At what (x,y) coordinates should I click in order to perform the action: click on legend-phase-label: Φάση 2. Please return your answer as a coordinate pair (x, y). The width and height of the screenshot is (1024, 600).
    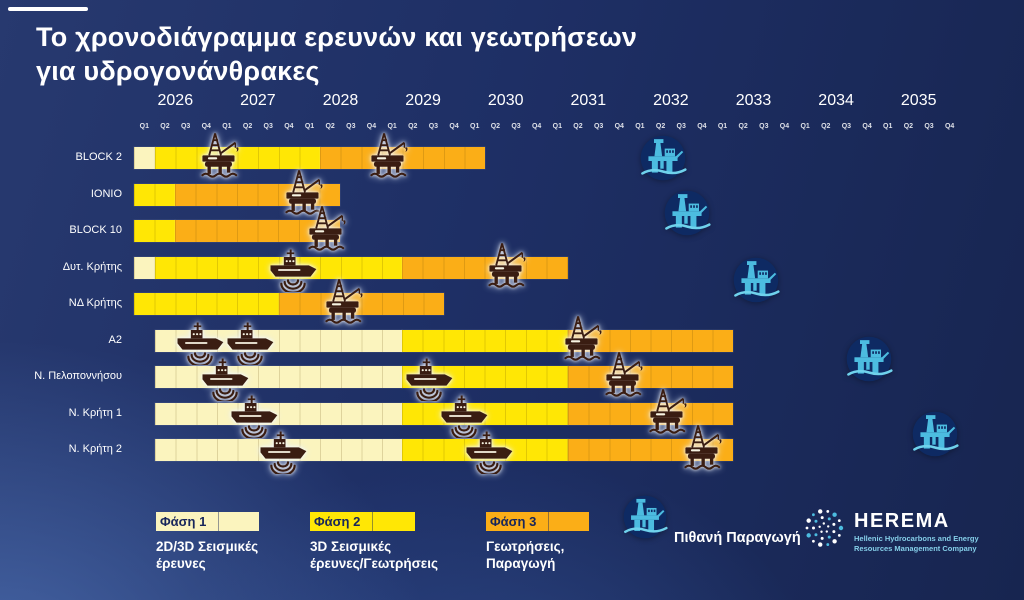
    Looking at the image, I should click on (342, 521).